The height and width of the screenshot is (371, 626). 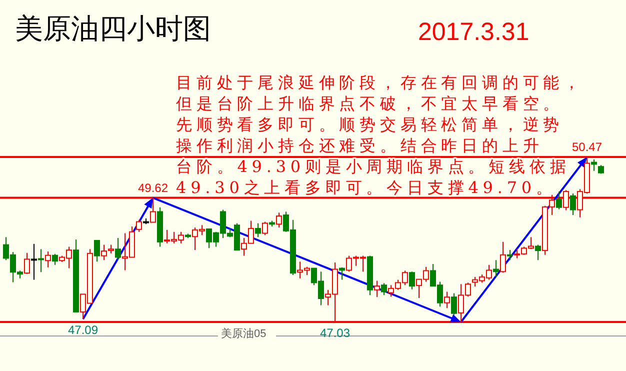 What do you see at coordinates (373, 166) in the screenshot?
I see `annotation: 台阶。49.30则是小周期临界点。短线依据` at bounding box center [373, 166].